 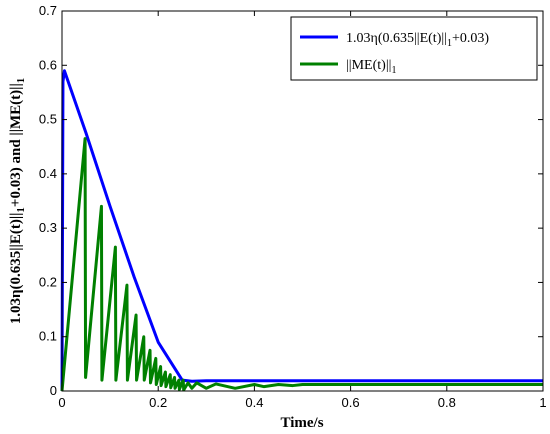 I want to click on legend-entry-series-2: ||ME(t)||1, so click(x=371, y=67).